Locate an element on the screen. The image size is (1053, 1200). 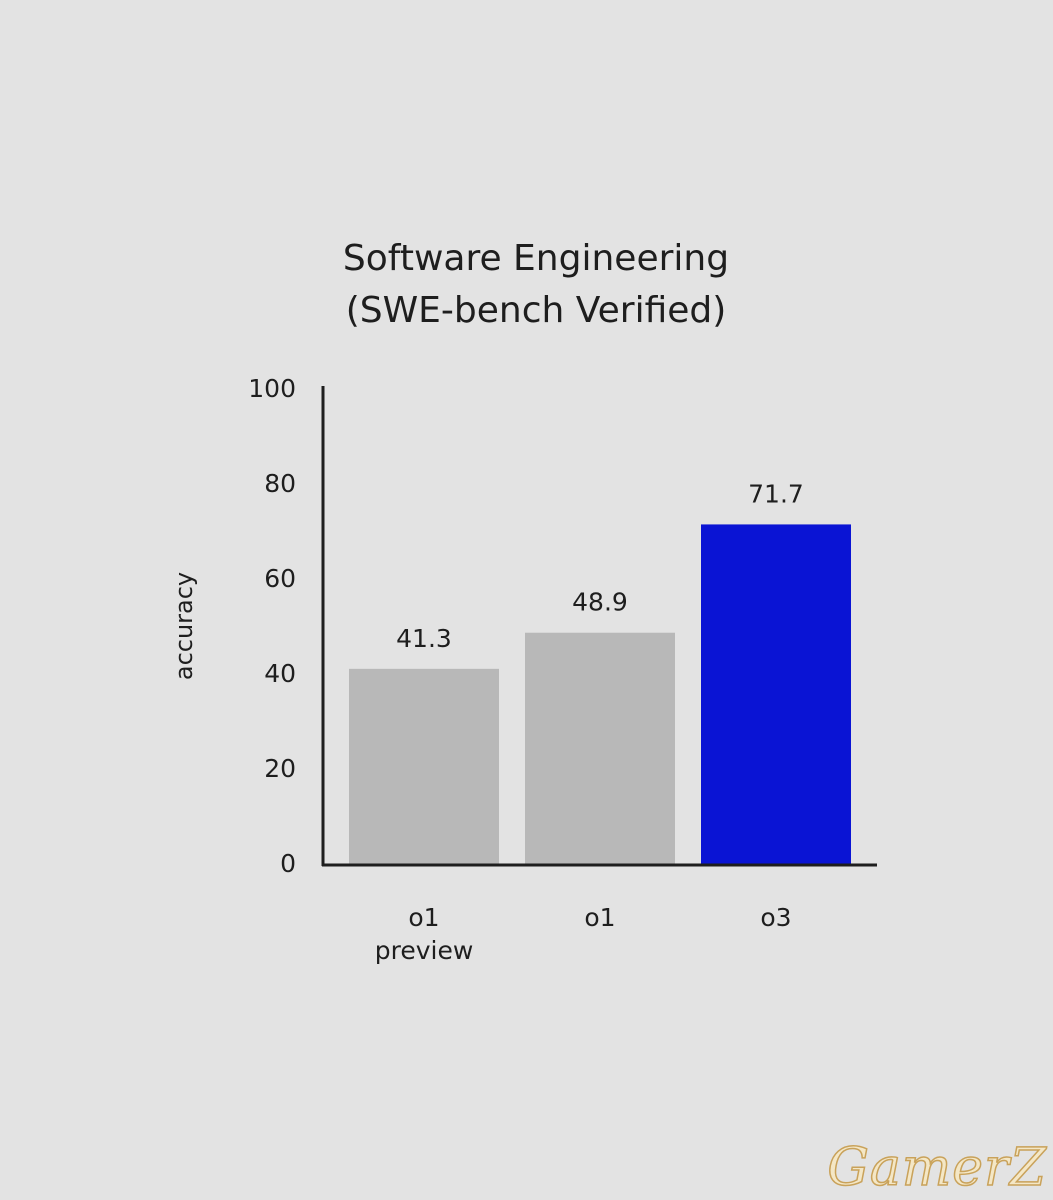
value-label: 41.3 is located at coordinates (424, 638).